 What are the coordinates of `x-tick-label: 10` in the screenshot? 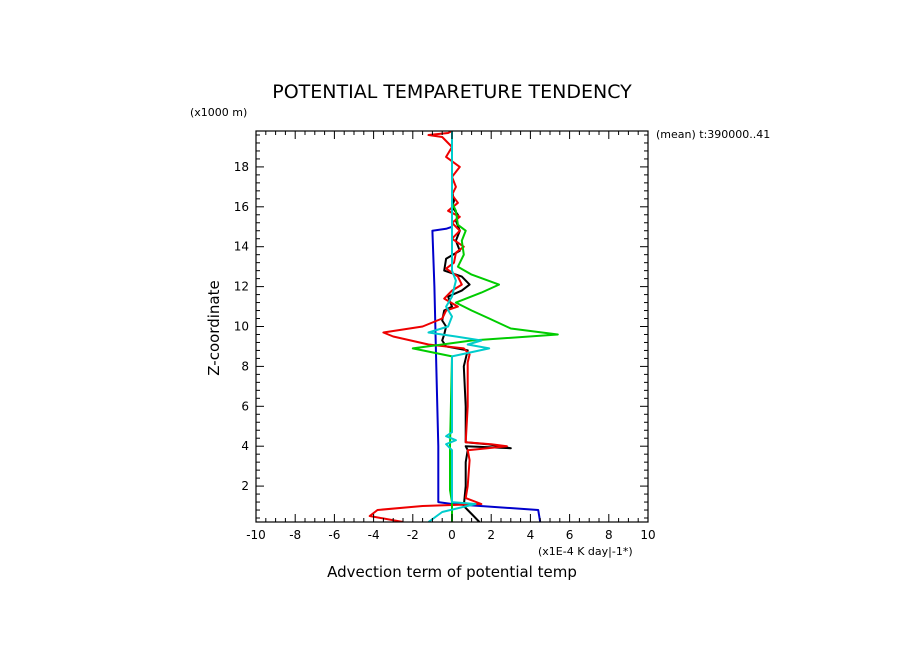 It's located at (647, 535).